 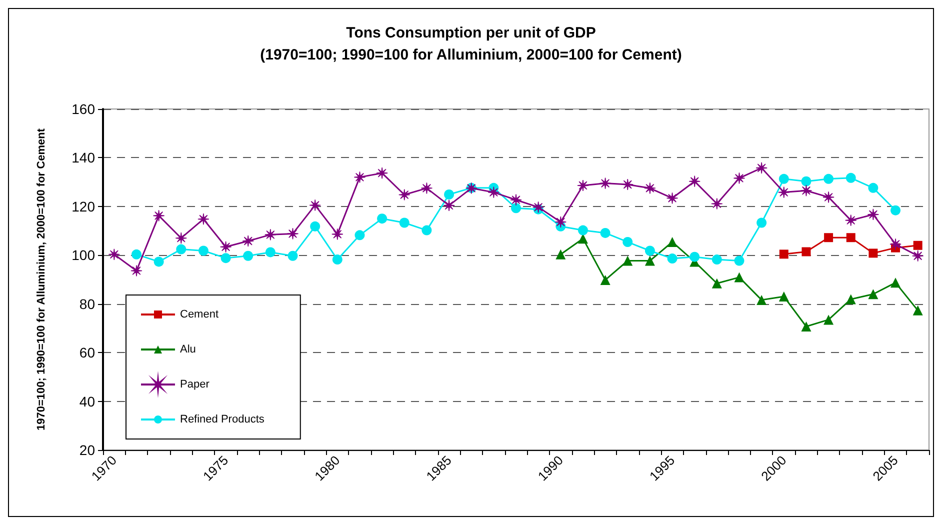 What do you see at coordinates (188, 350) in the screenshot?
I see `legend-label: Alu` at bounding box center [188, 350].